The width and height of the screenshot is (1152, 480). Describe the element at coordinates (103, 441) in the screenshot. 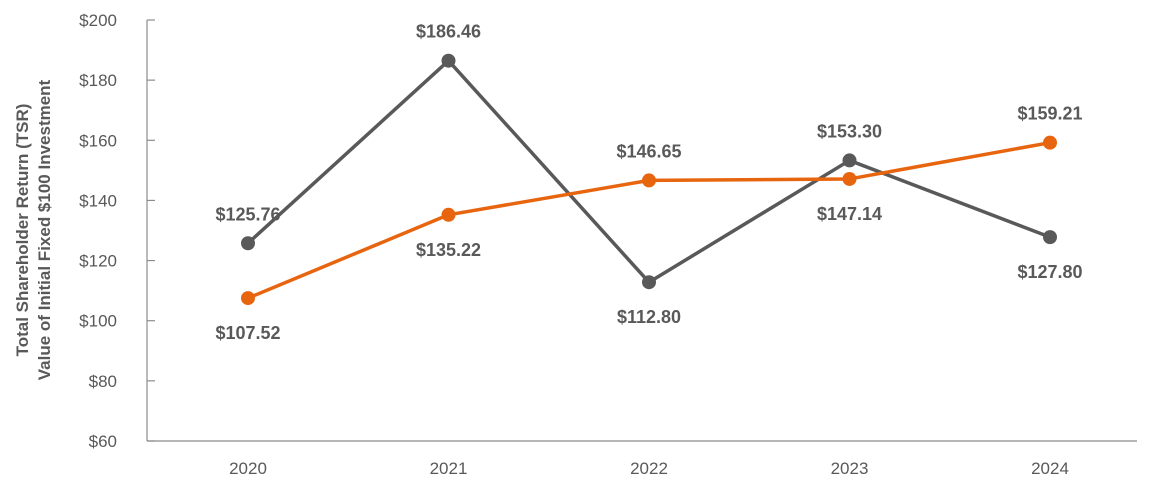

I see `y-tick-label: $60` at that location.